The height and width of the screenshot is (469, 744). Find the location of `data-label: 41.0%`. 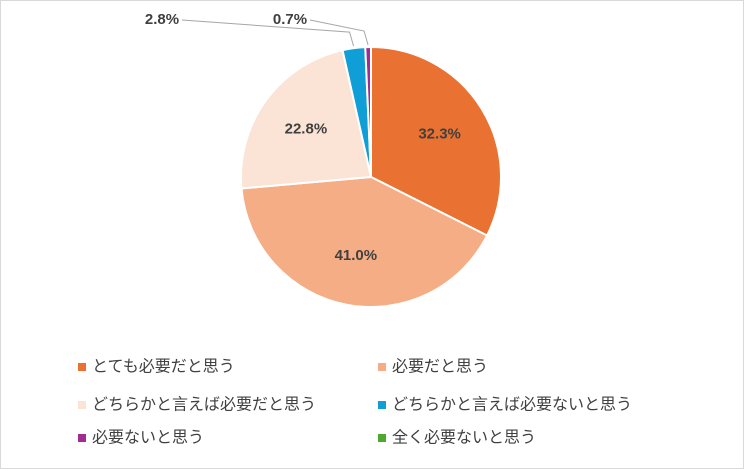

data-label: 41.0% is located at coordinates (356, 255).